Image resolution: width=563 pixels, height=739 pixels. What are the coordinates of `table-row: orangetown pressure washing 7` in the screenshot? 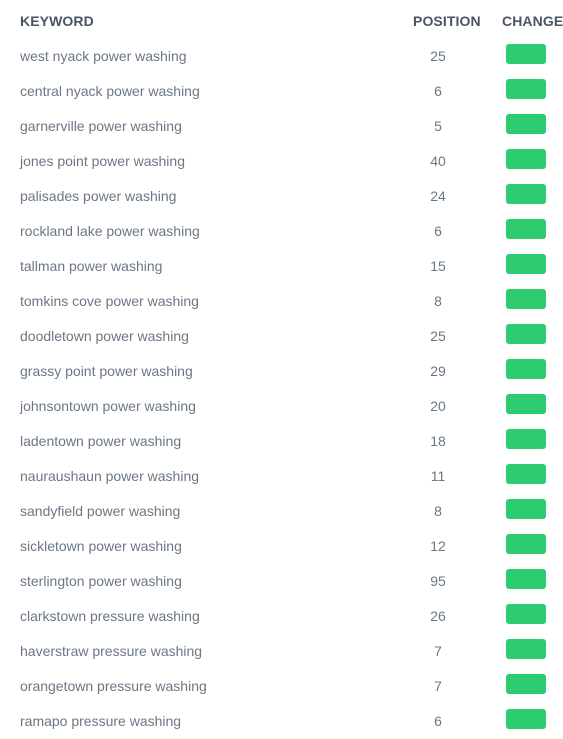 It's located at (281, 686).